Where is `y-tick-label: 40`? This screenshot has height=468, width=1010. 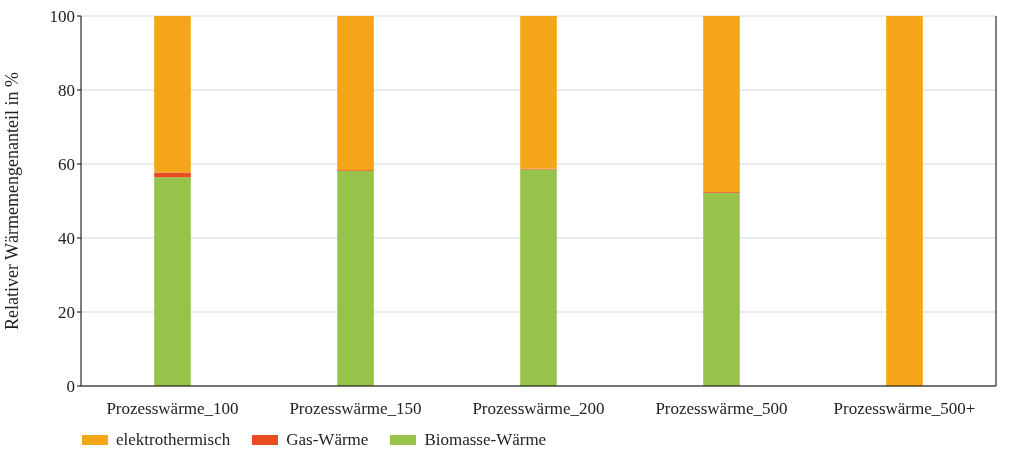 y-tick-label: 40 is located at coordinates (66, 239).